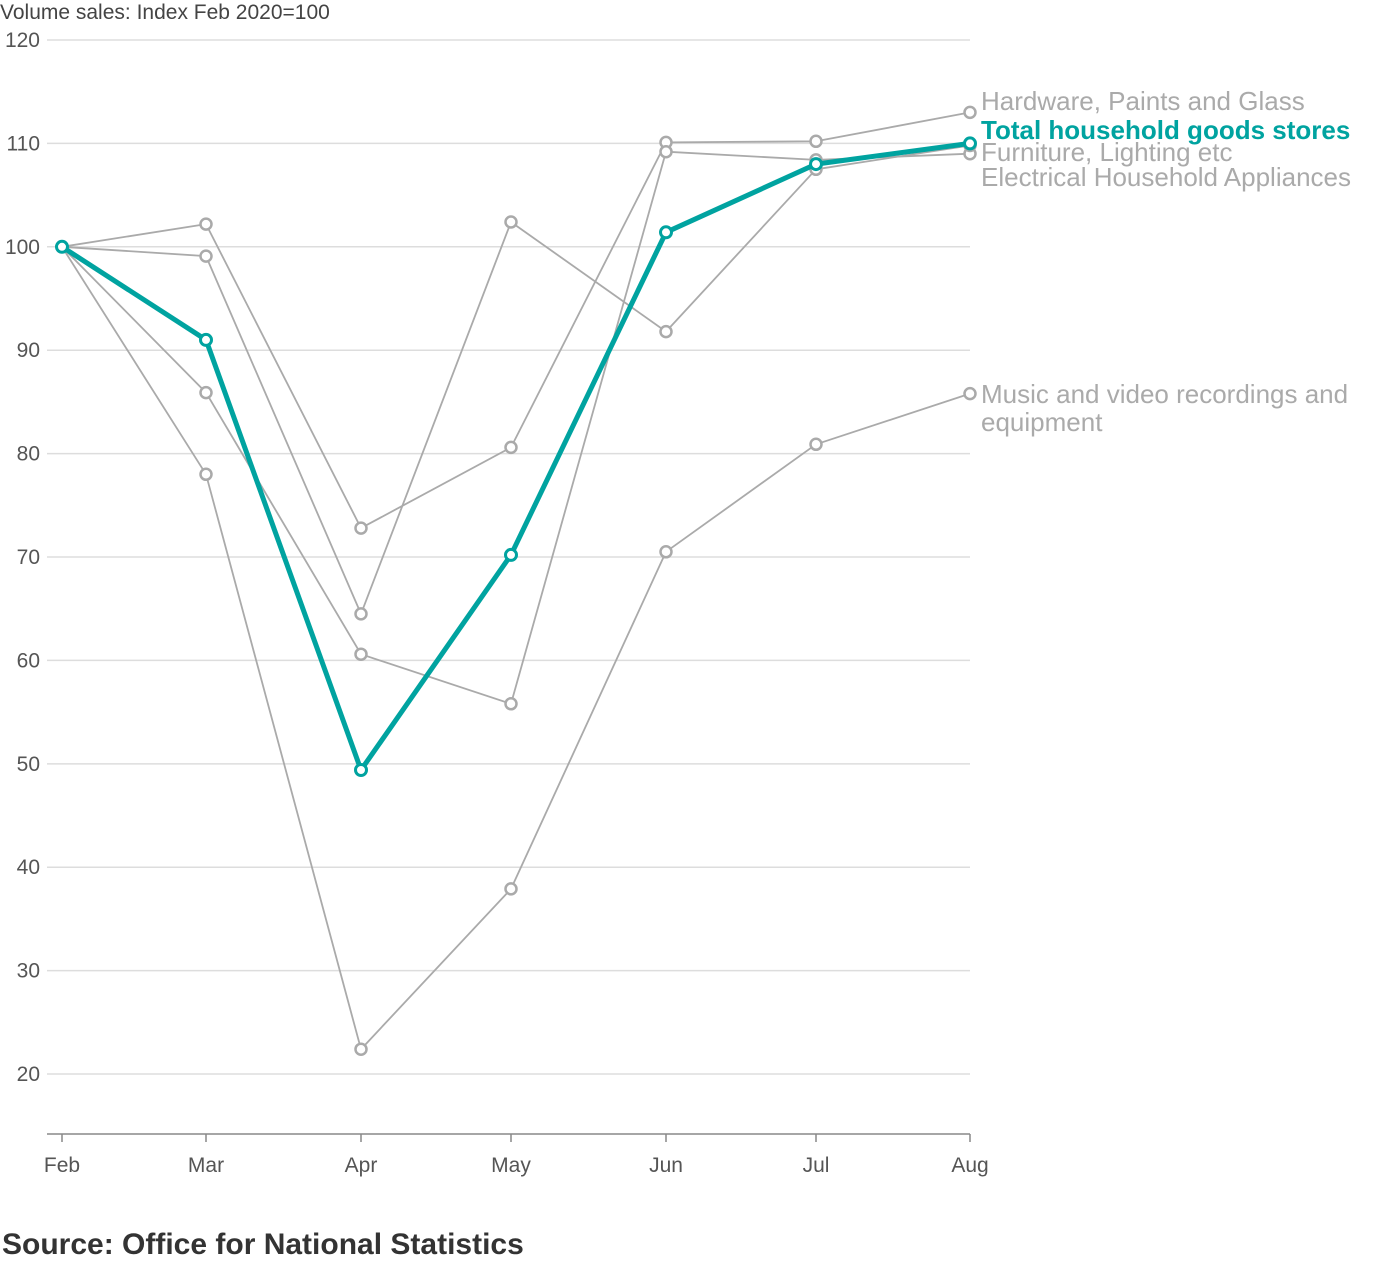  I want to click on series-label: Furniture, Lighting etc, so click(1106, 152).